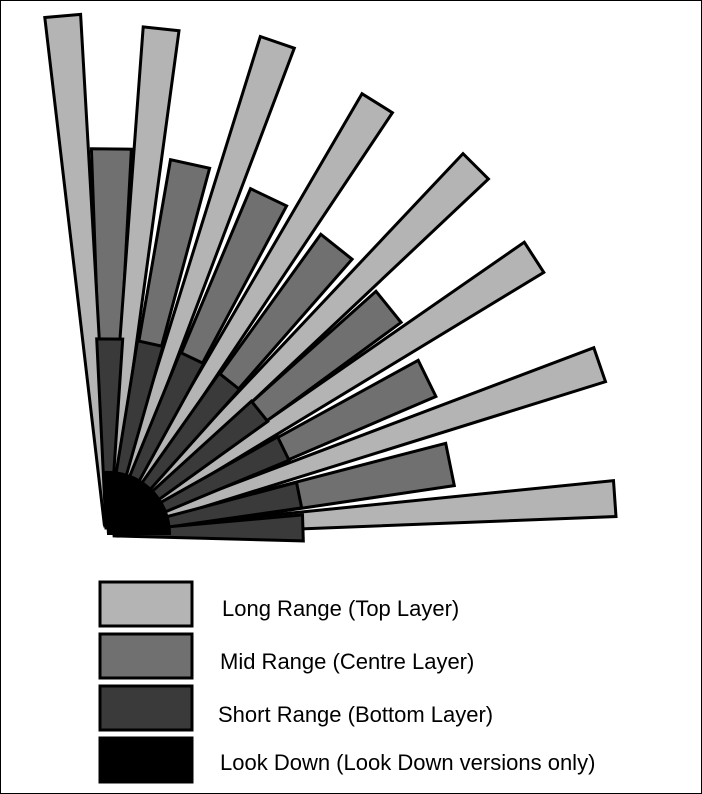 This screenshot has height=794, width=702. Describe the element at coordinates (340, 608) in the screenshot. I see `legend-label-long: Long Range (Top Layer)` at that location.